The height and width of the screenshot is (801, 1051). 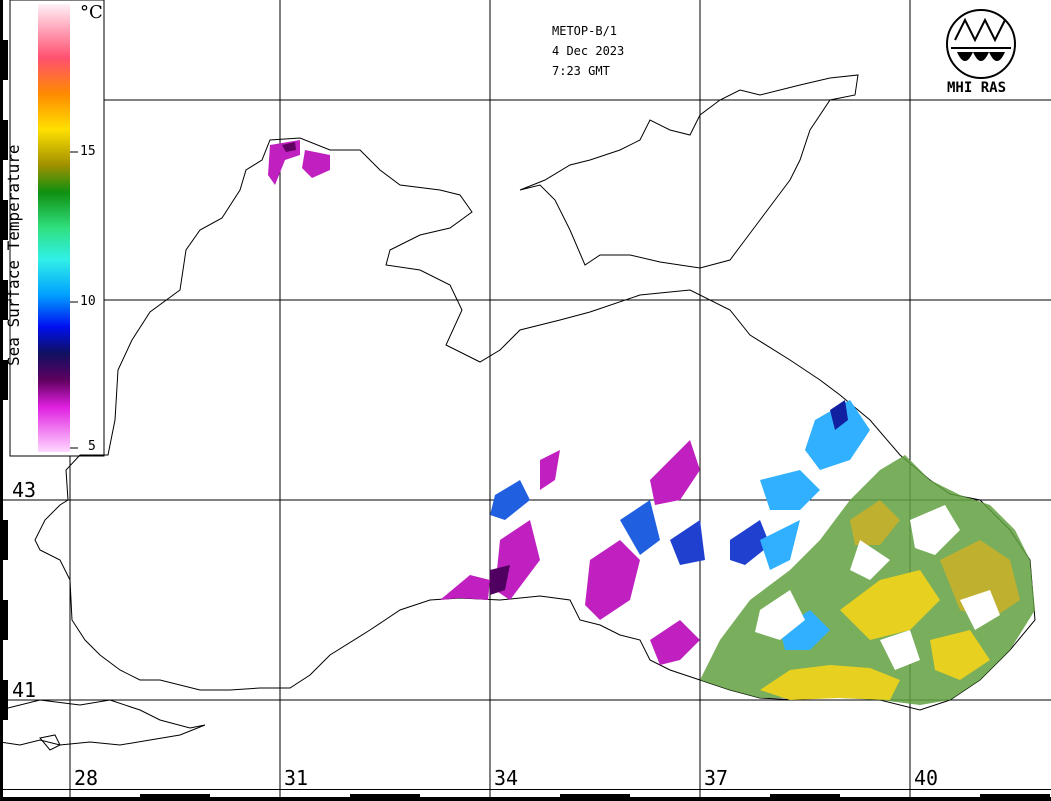 What do you see at coordinates (716, 778) in the screenshot?
I see `lon-label-37: 37` at bounding box center [716, 778].